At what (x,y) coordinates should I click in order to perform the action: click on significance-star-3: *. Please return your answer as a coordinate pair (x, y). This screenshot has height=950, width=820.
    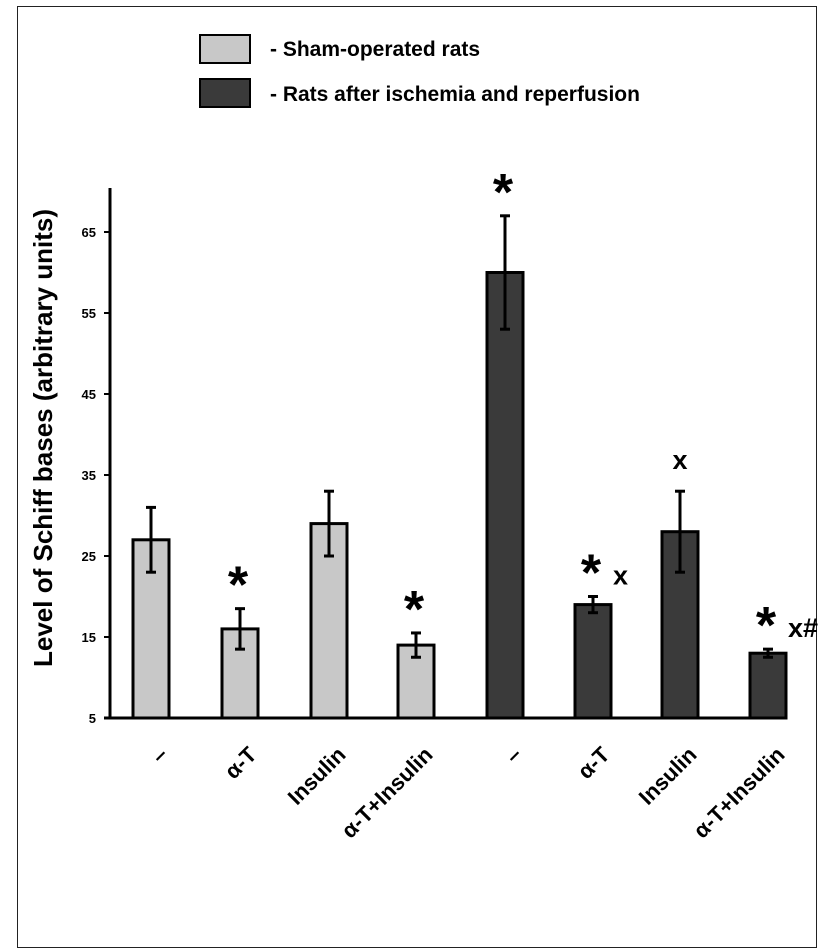
    Looking at the image, I should click on (414, 610).